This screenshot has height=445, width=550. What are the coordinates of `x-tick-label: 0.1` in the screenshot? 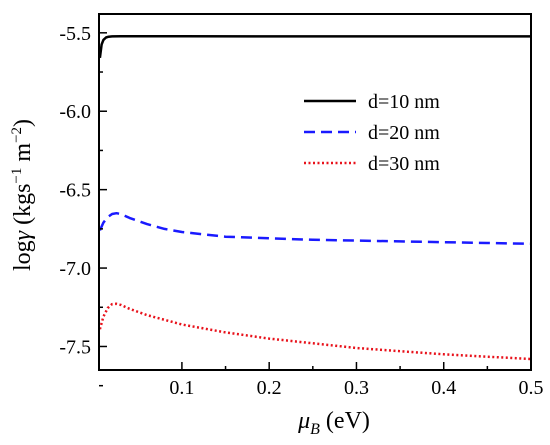 It's located at (181, 388).